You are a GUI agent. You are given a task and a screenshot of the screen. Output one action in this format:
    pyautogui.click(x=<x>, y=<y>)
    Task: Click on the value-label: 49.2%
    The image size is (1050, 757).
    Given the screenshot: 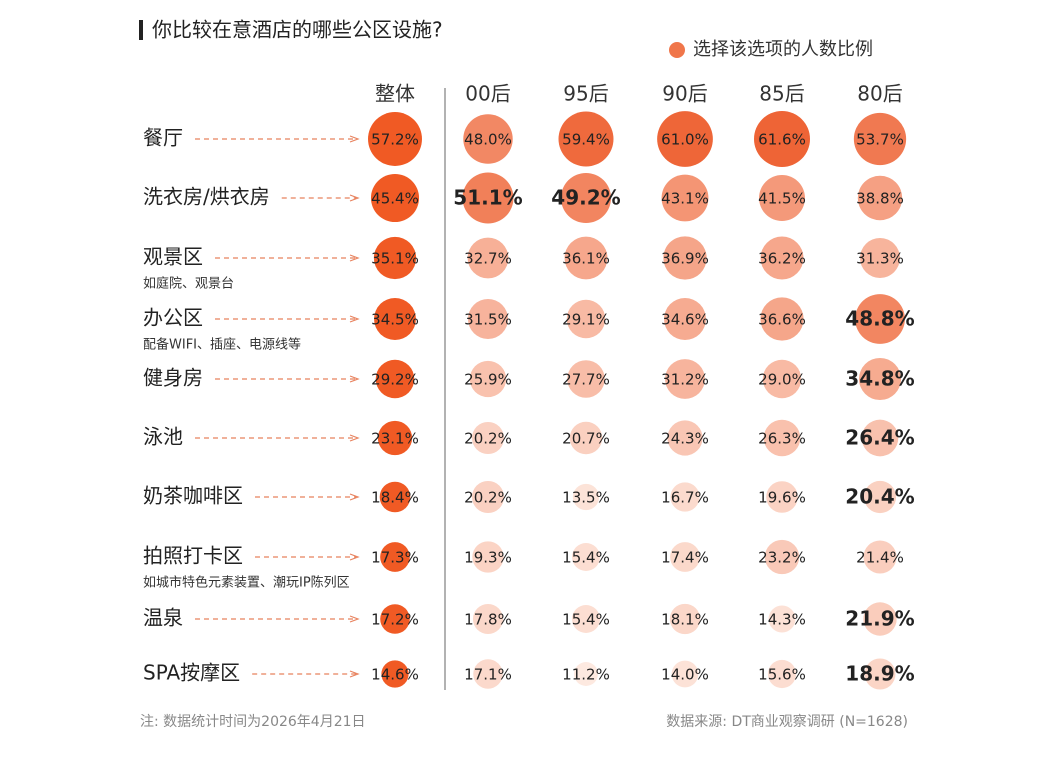 What is the action you would take?
    pyautogui.click(x=585, y=198)
    